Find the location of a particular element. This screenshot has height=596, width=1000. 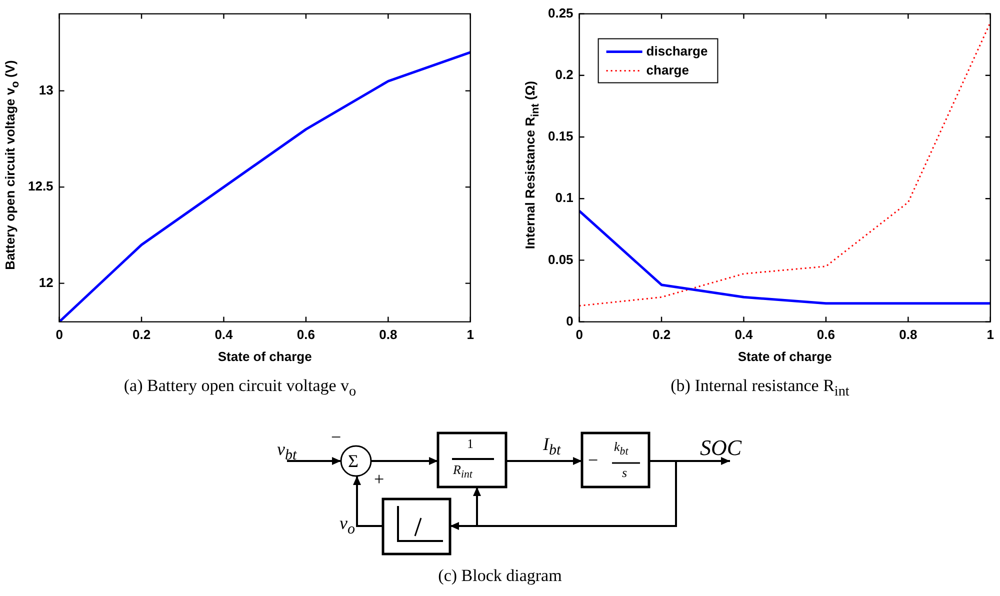

legend-label: discharge is located at coordinates (677, 50).